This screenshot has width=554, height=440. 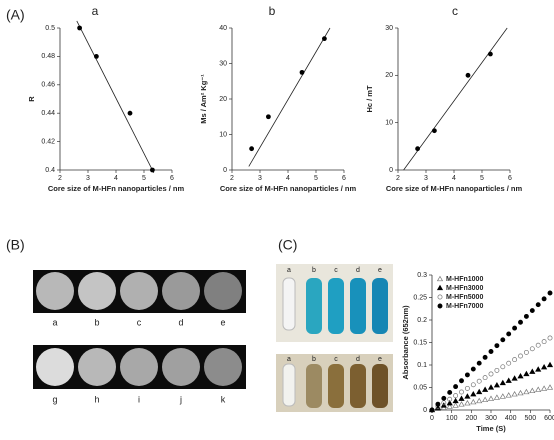 I want to click on y-tick-label: 0.15, so click(x=420, y=342).